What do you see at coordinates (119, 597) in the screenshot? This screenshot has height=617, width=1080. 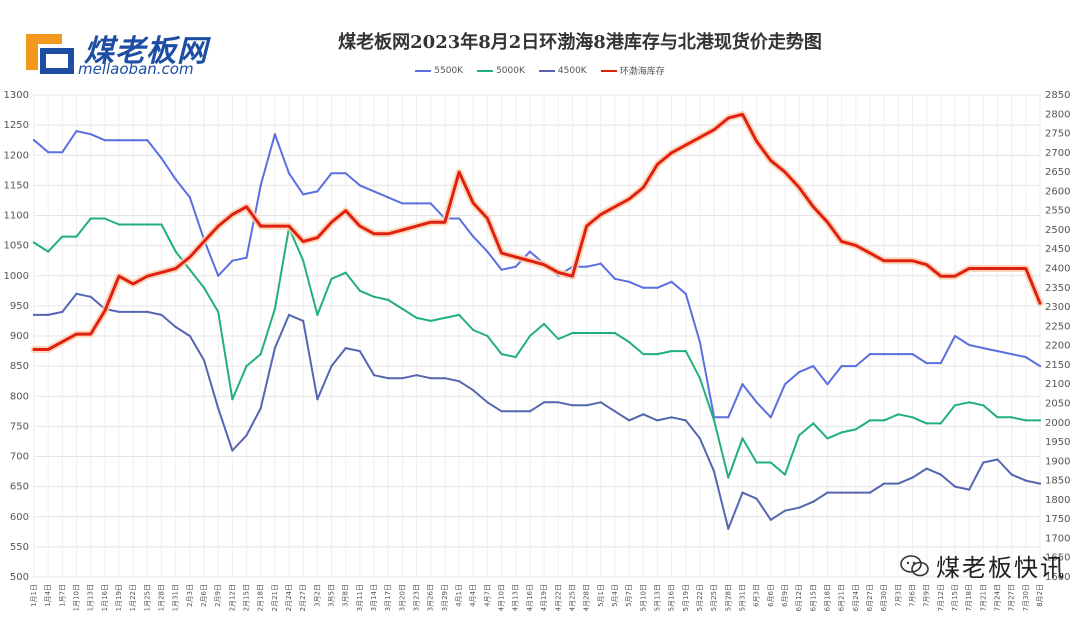 I see `x-axis-tick-label: 1月19日` at bounding box center [119, 597].